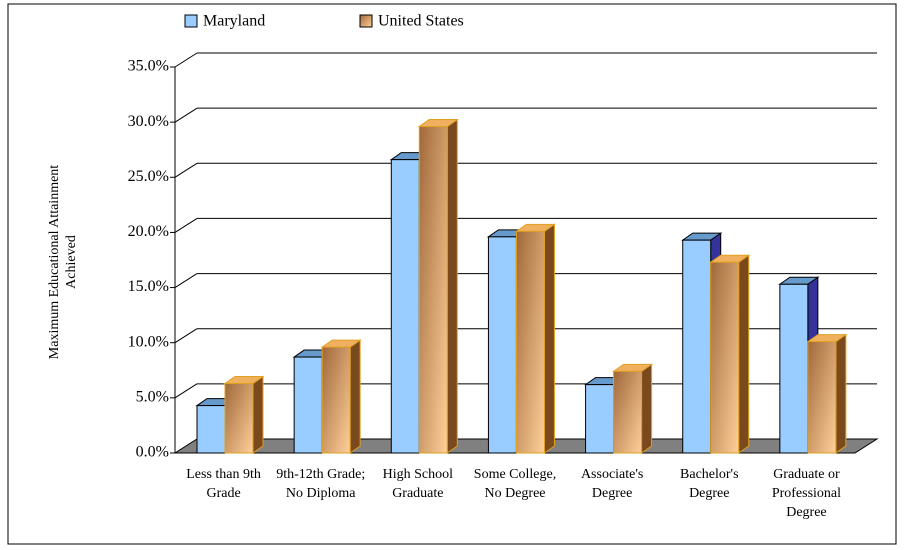 This screenshot has height=550, width=905. What do you see at coordinates (148, 231) in the screenshot?
I see `y-tick-label: 20.0%` at bounding box center [148, 231].